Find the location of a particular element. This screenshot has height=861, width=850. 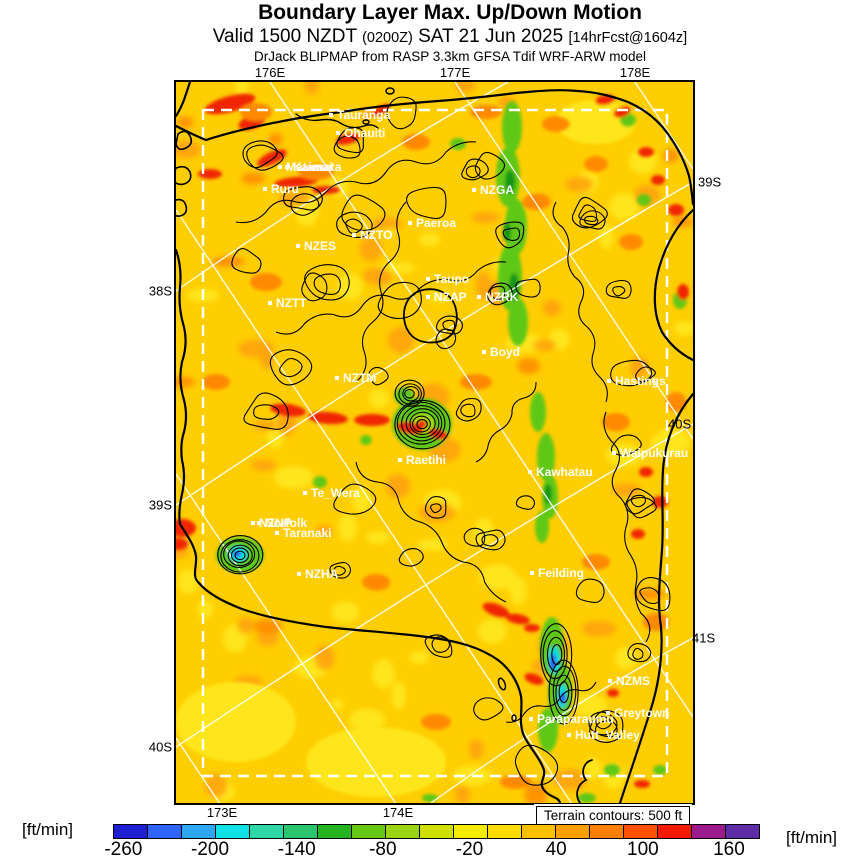

page-title: Boundary Layer Max. Up/Down Motion is located at coordinates (450, 12).